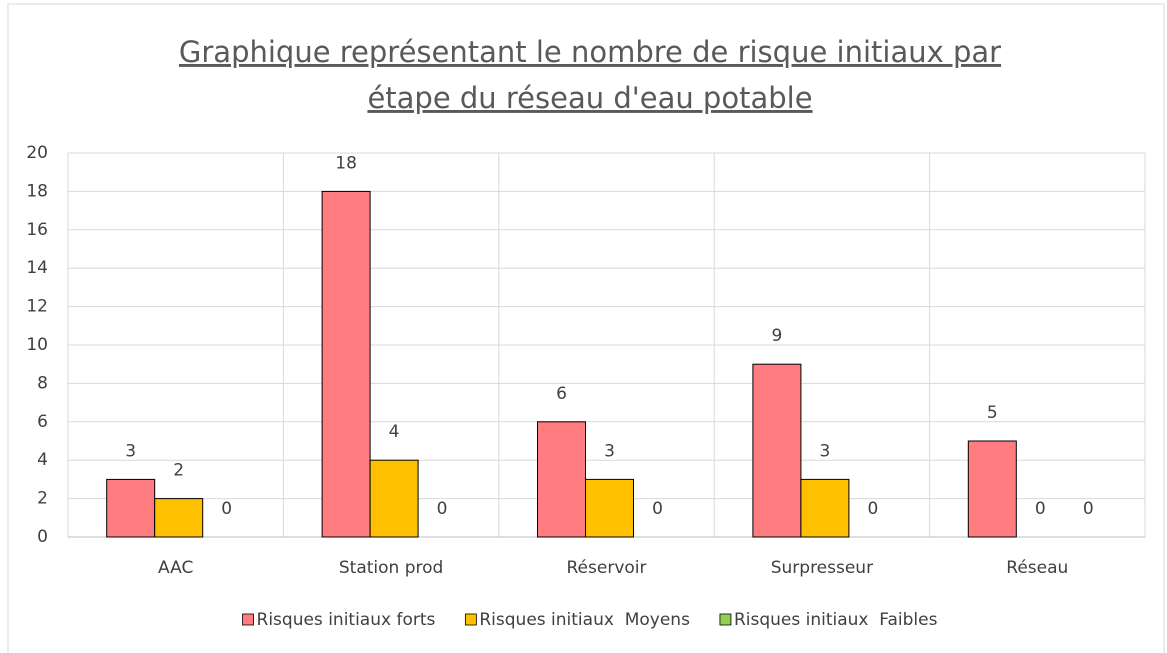 This screenshot has height=653, width=1167. Describe the element at coordinates (836, 620) in the screenshot. I see `legend-label: Risques initiaux Faibles` at that location.